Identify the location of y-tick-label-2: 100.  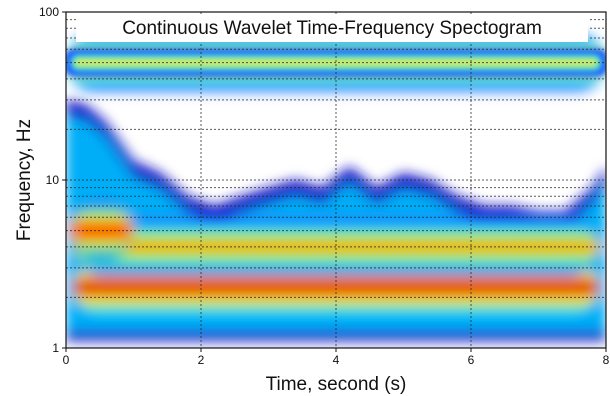
(49, 12).